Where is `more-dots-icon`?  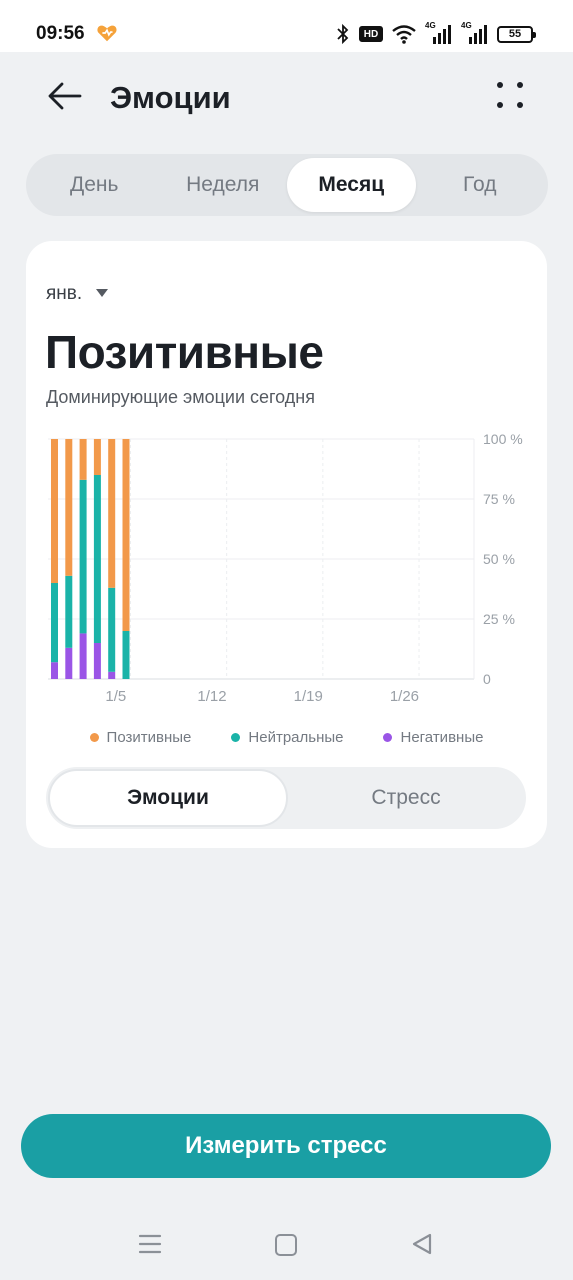
more-dots-icon is located at coordinates (510, 95).